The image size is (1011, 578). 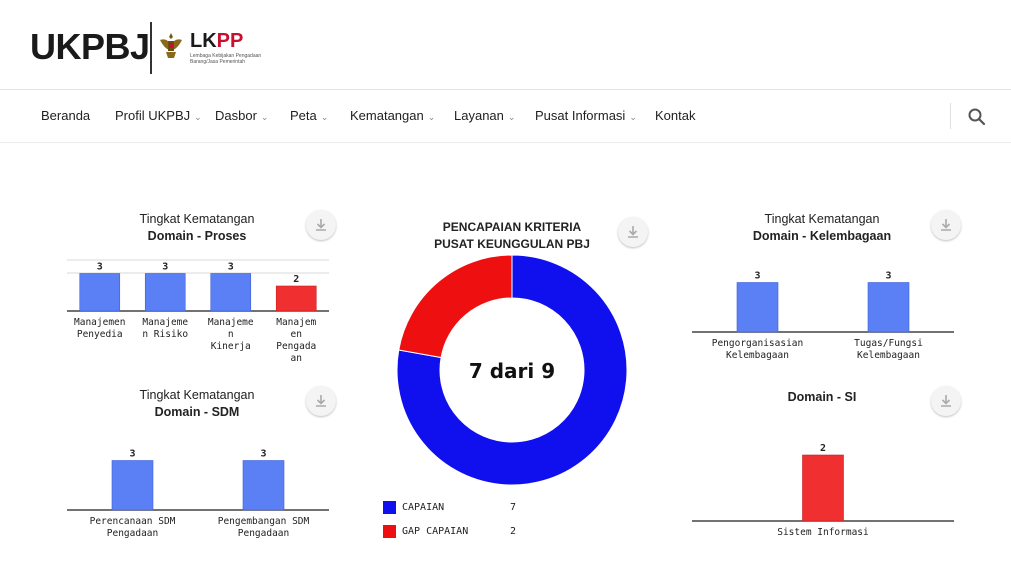 I want to click on download-button-pencapaian, so click(x=633, y=232).